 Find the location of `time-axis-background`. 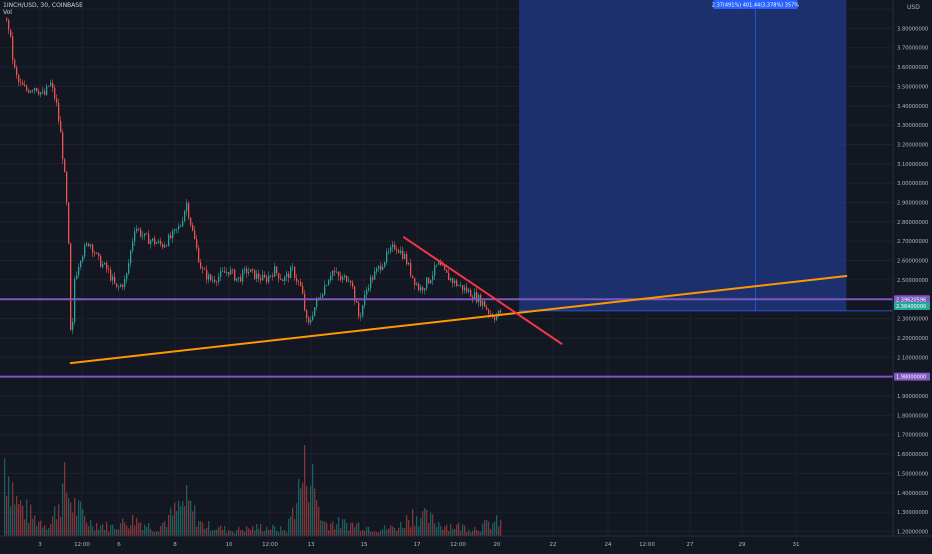

time-axis-background is located at coordinates (466, 543).